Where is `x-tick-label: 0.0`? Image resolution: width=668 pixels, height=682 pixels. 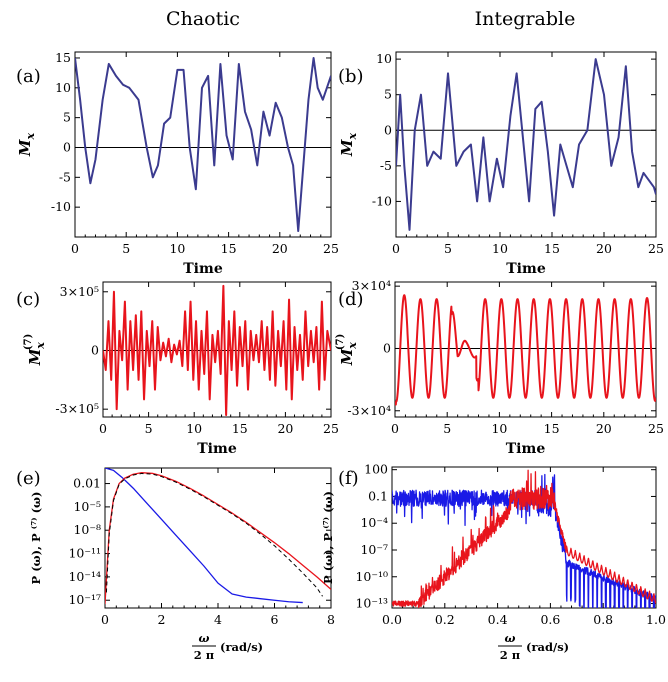 x-tick-label: 0.0 is located at coordinates (392, 619).